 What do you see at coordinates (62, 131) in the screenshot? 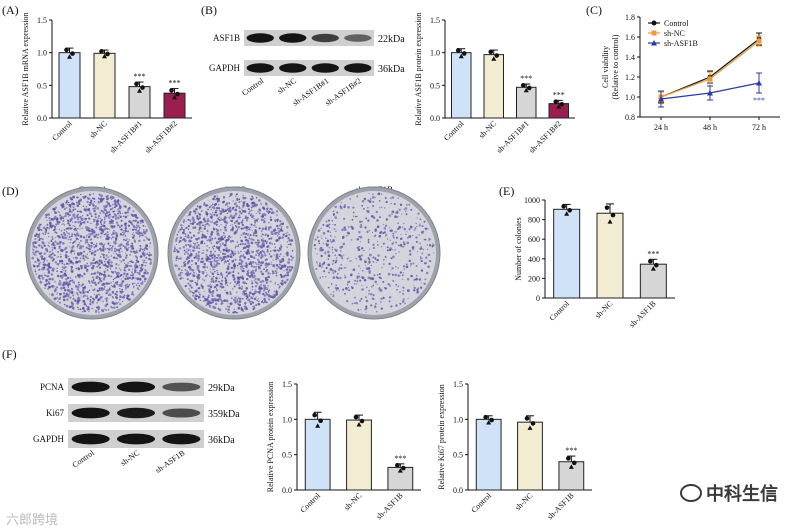
I see `x-tick-label: Control` at bounding box center [62, 131].